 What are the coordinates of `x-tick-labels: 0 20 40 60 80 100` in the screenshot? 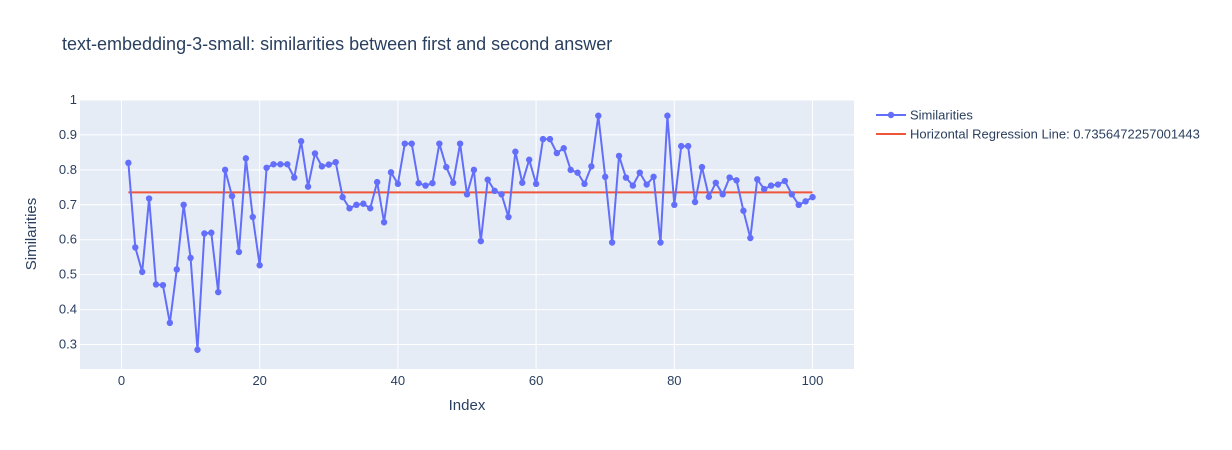 It's located at (471, 380).